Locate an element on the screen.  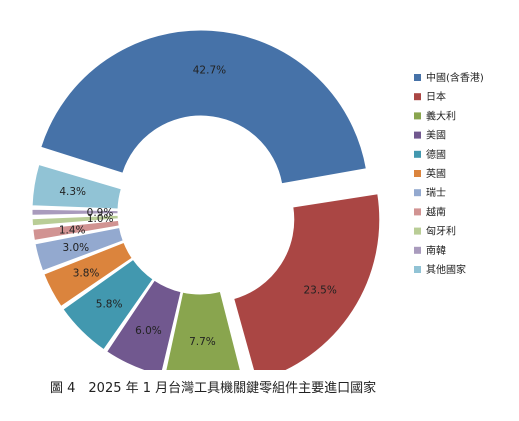
slice-label-7: 1.4% is located at coordinates (72, 231).